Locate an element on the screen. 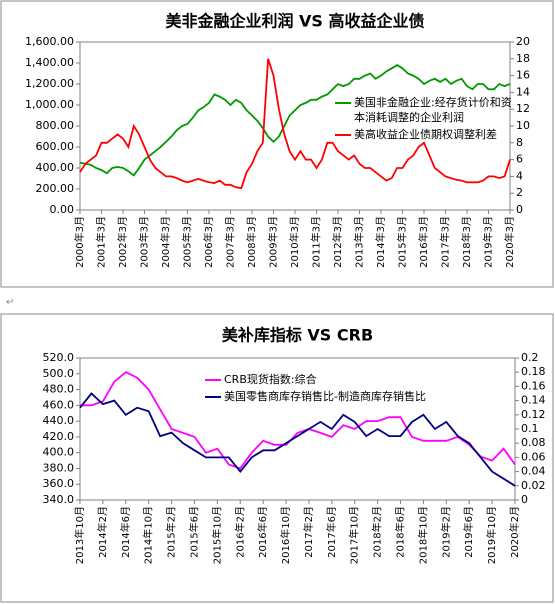  y-tick-label: 340.0 is located at coordinates (59, 499).